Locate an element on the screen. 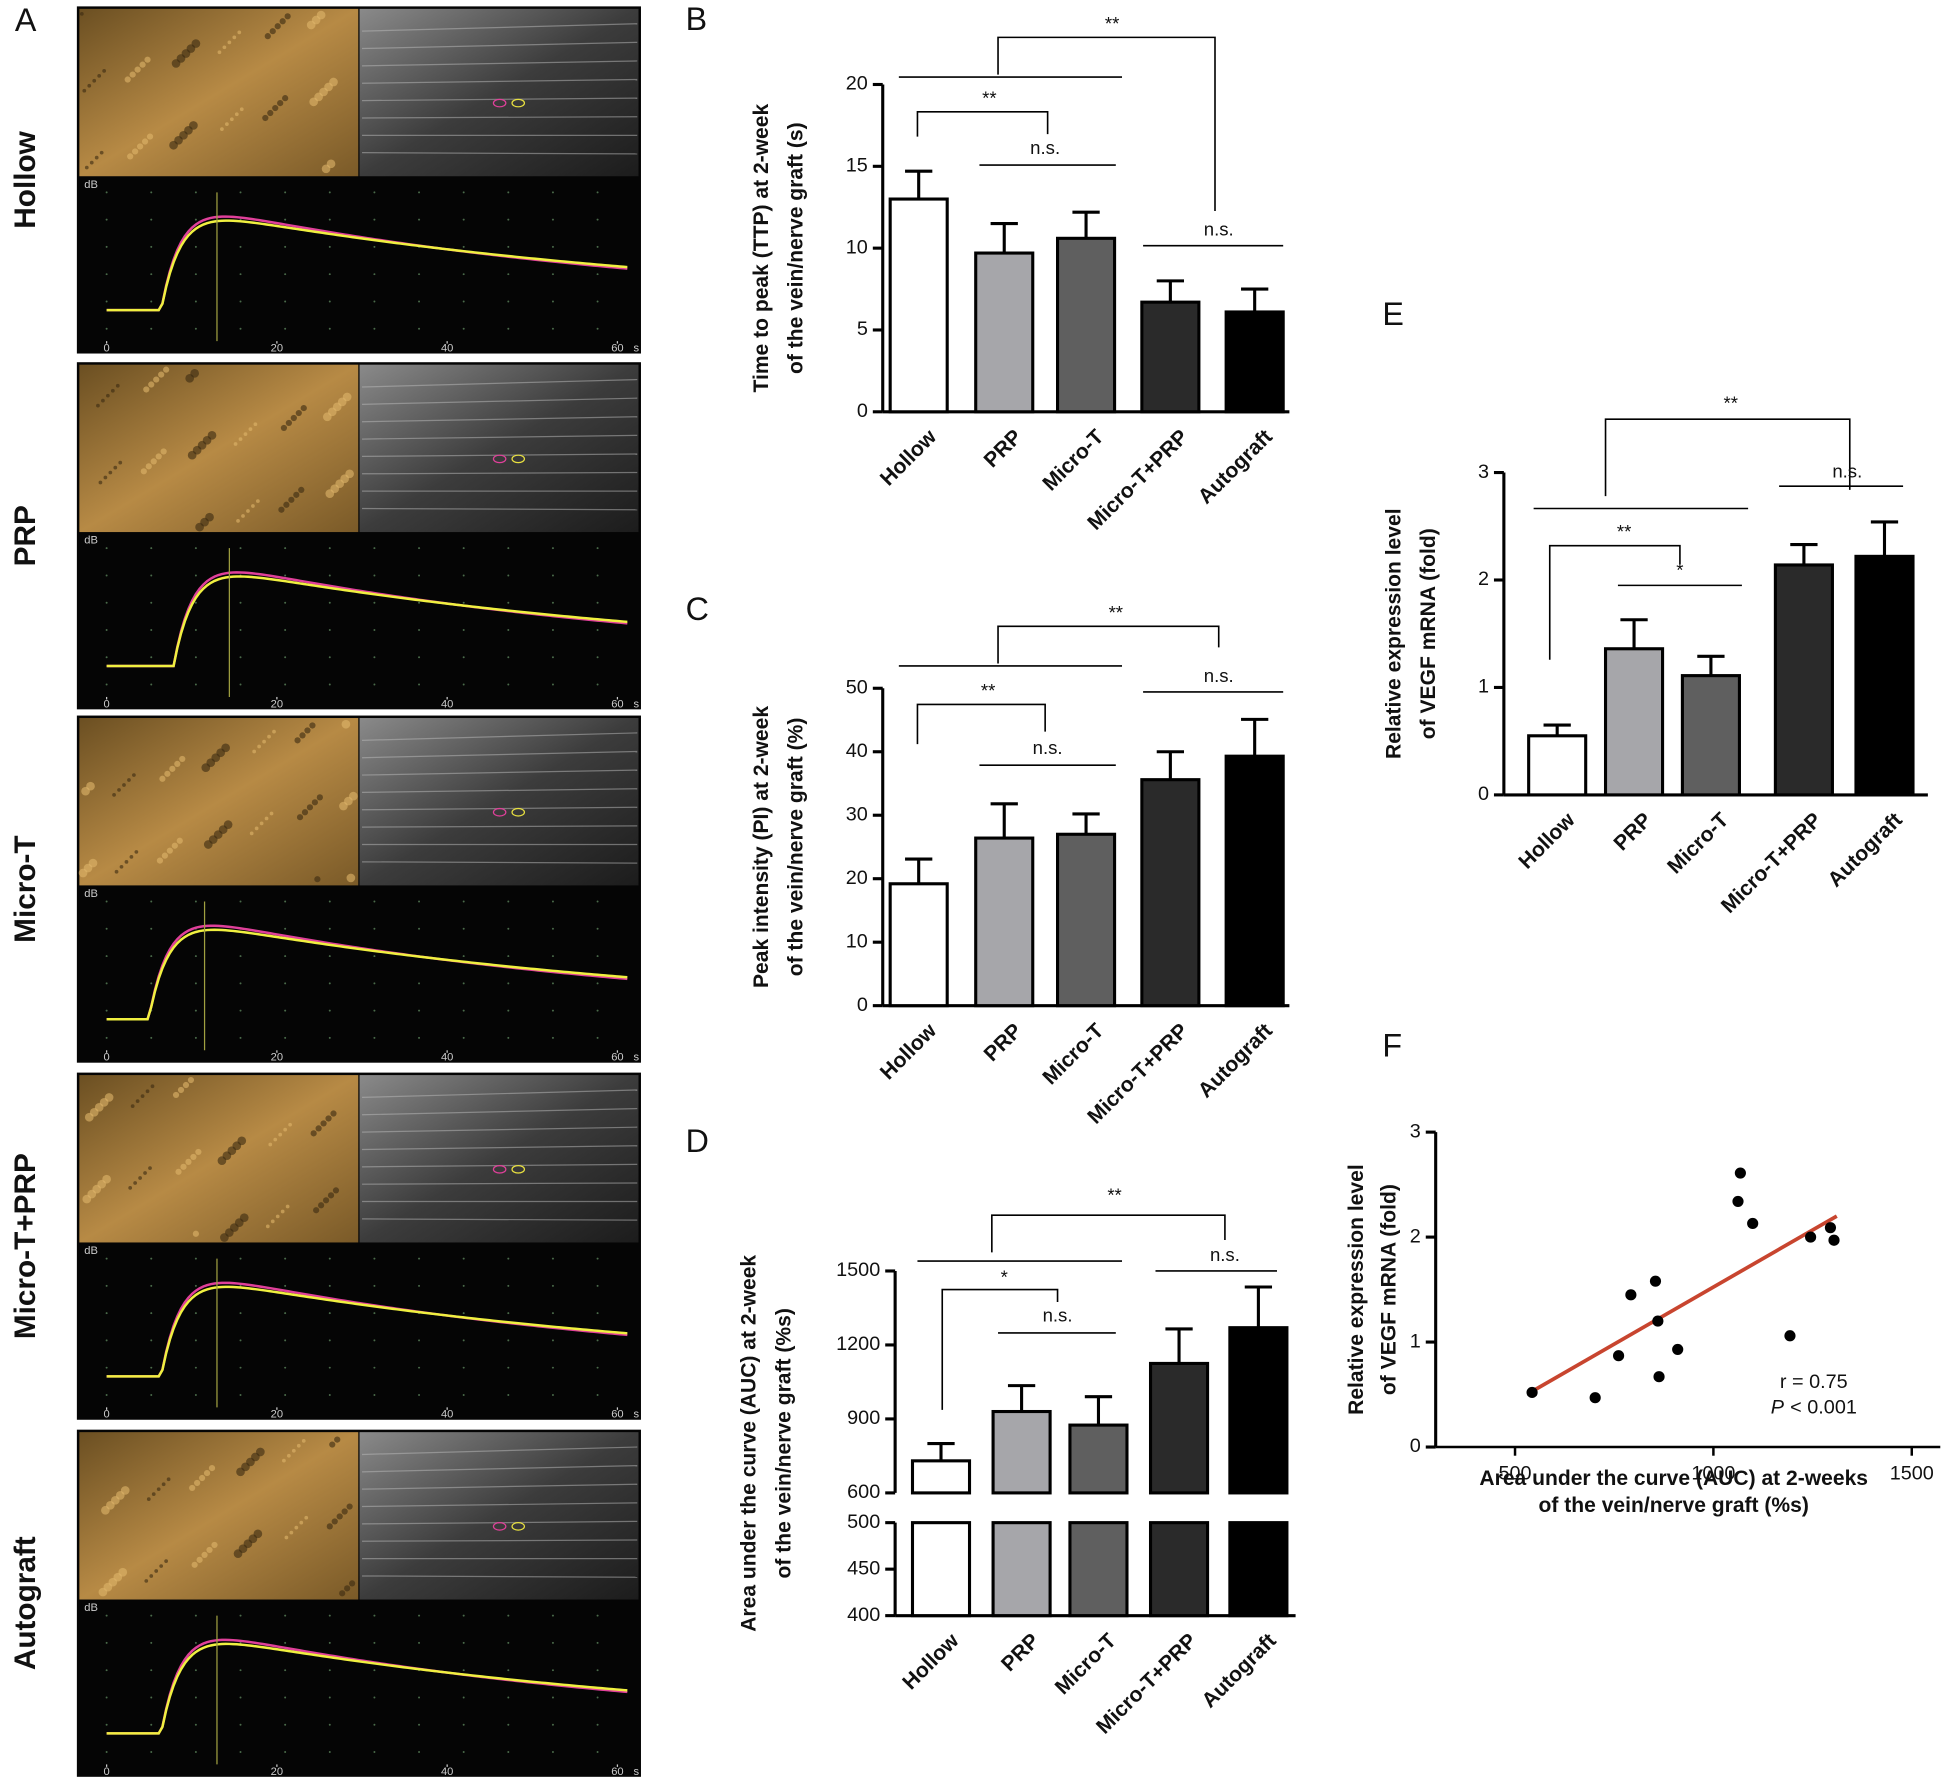 The image size is (1944, 1777). panel-letter: D is located at coordinates (697, 1141).